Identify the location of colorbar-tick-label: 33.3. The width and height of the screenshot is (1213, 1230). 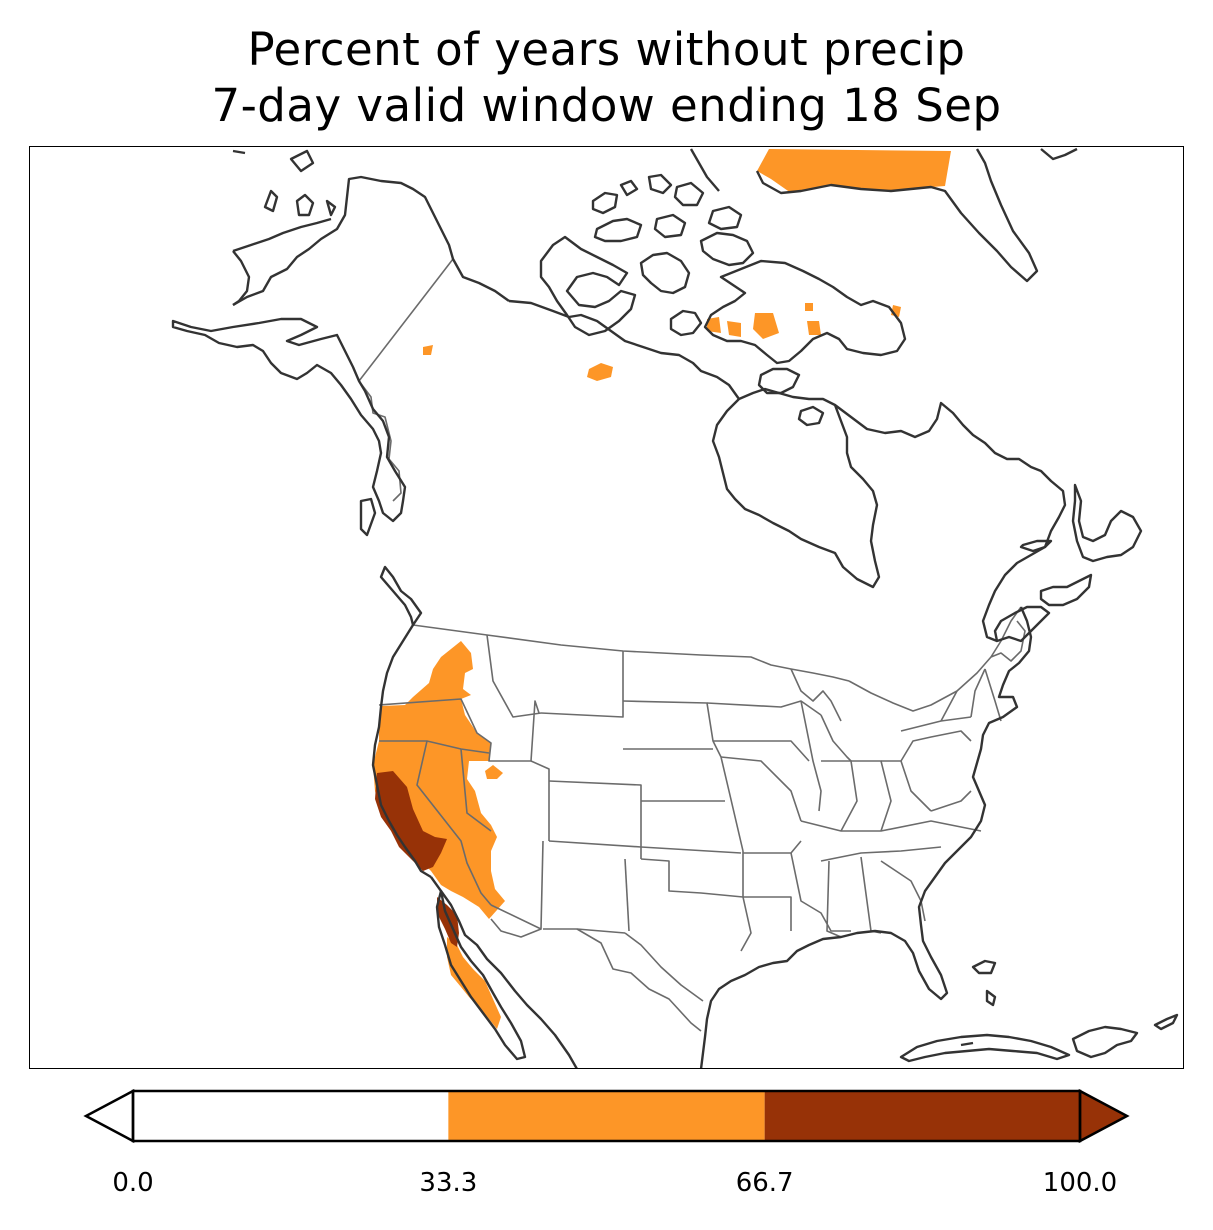
(448, 1183).